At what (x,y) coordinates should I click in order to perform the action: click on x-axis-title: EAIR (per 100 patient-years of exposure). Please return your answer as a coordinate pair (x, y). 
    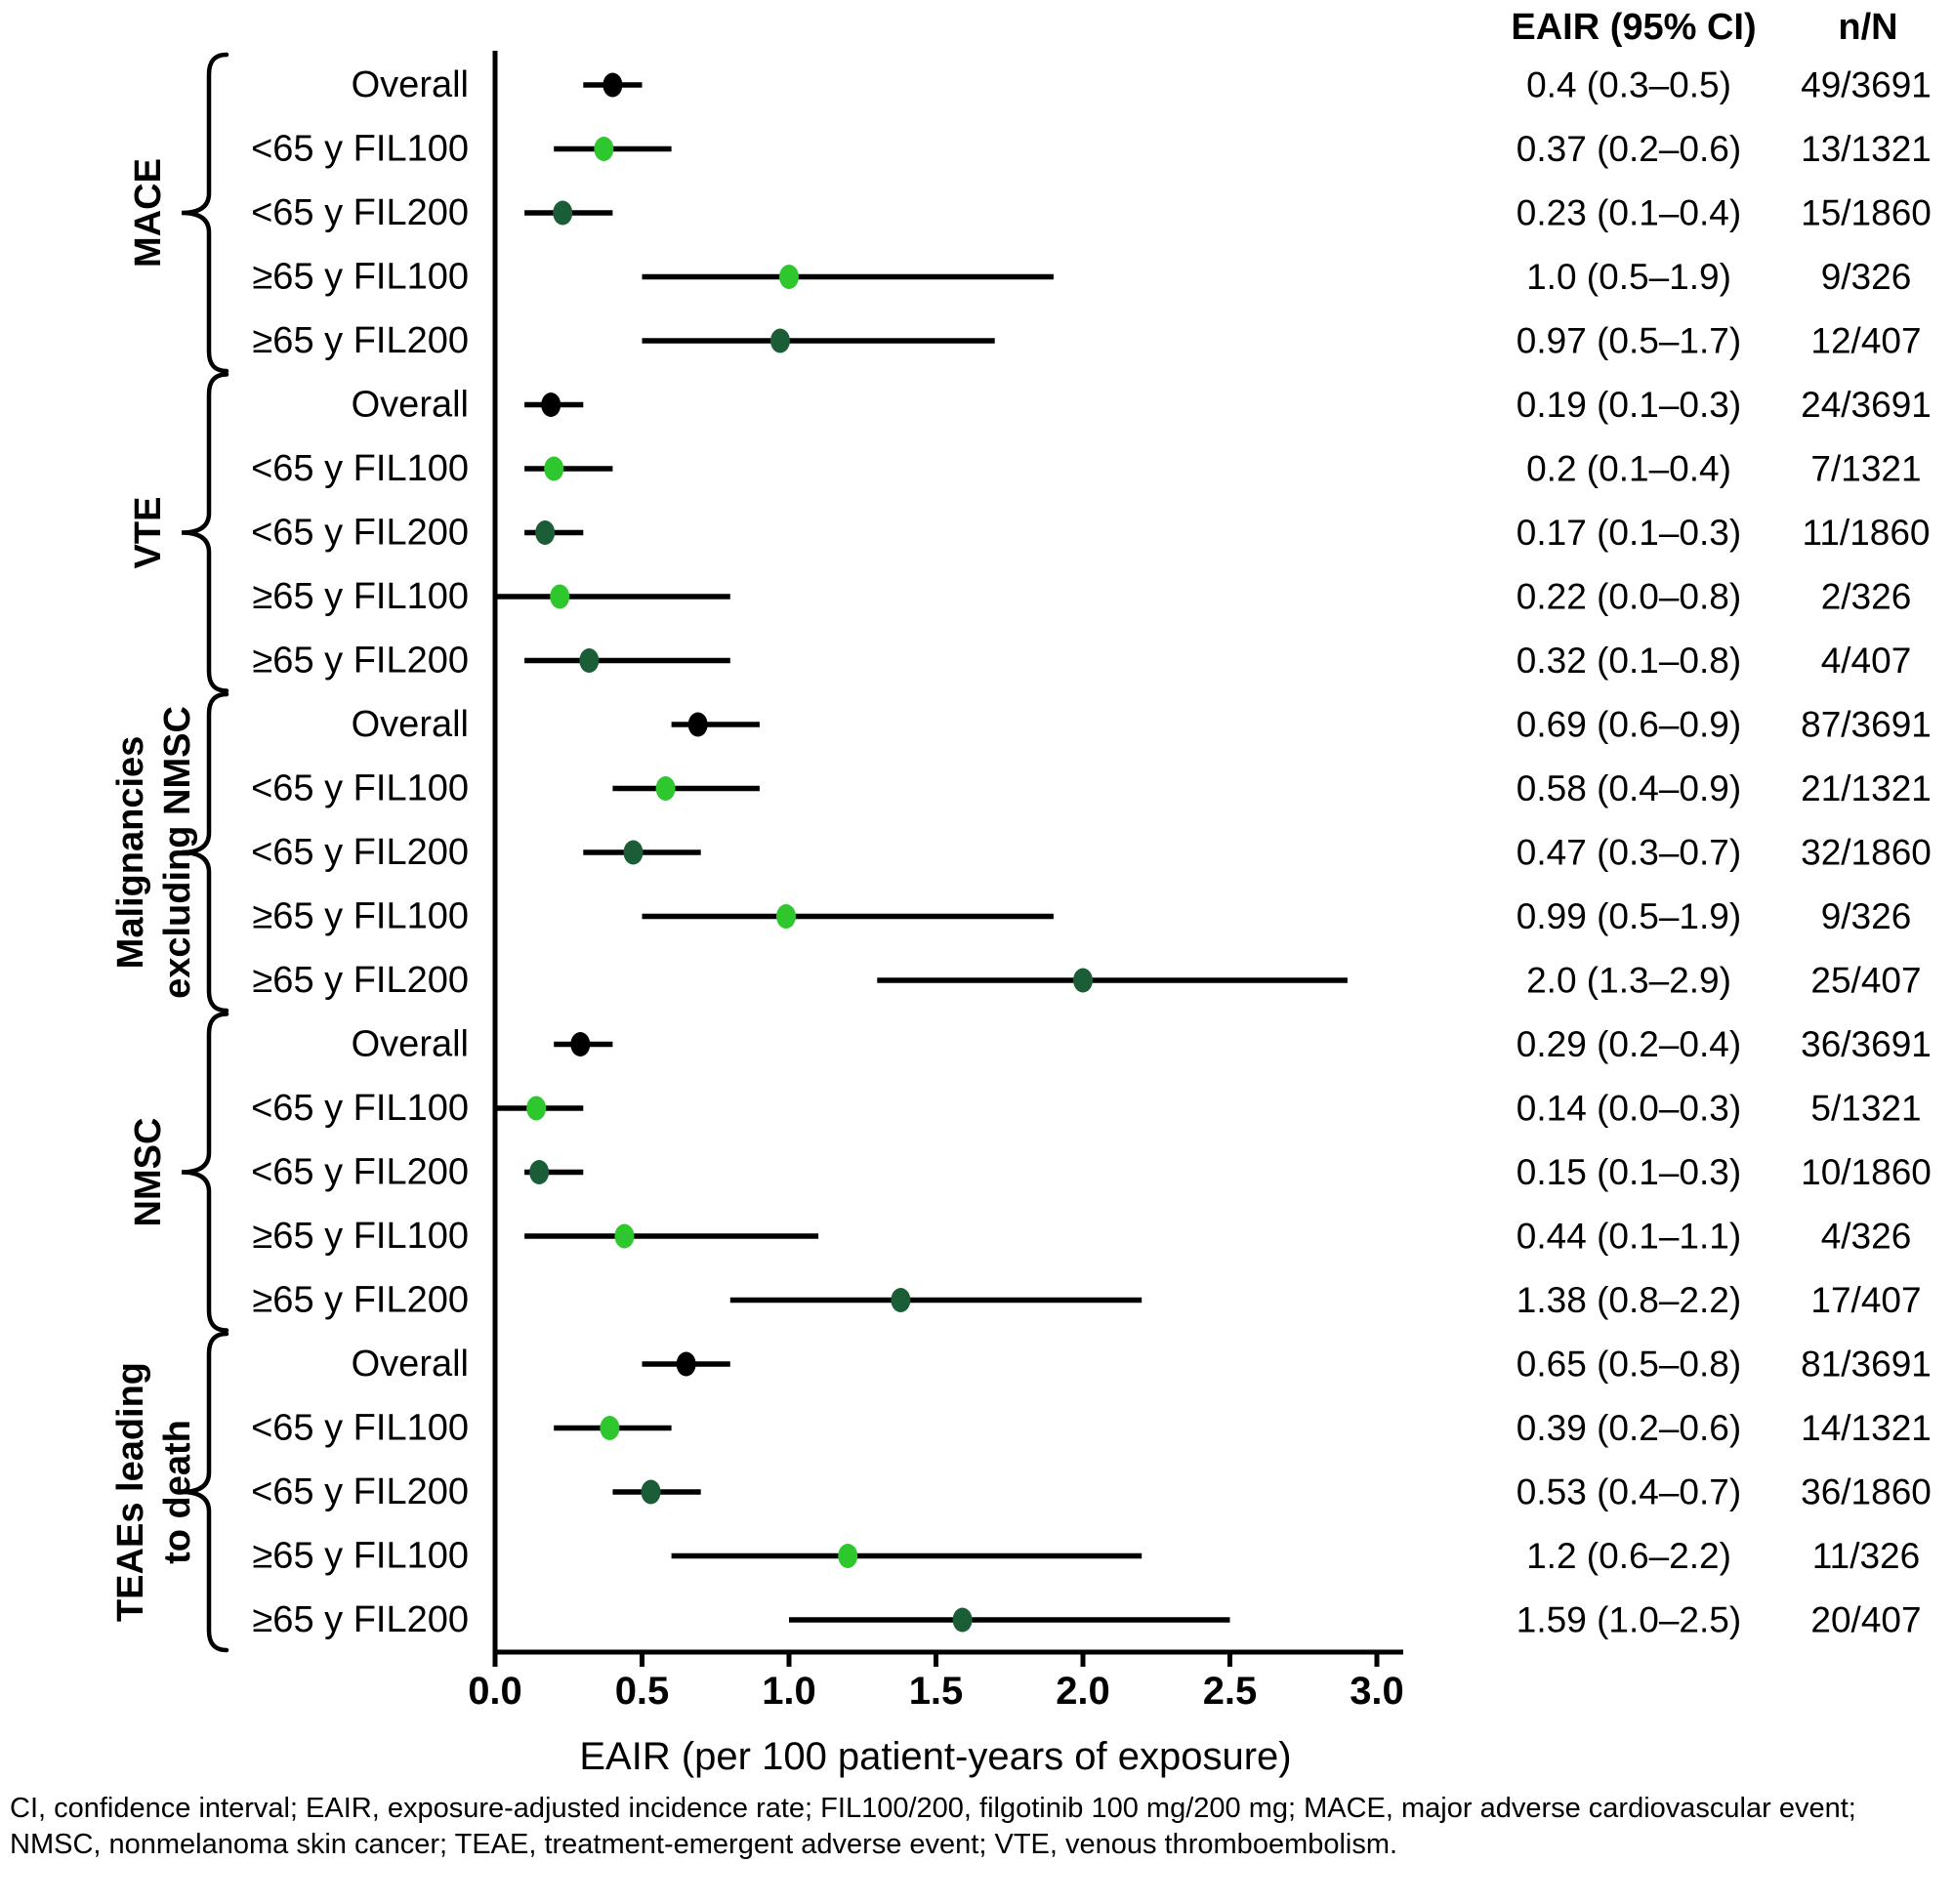
    Looking at the image, I should click on (935, 1756).